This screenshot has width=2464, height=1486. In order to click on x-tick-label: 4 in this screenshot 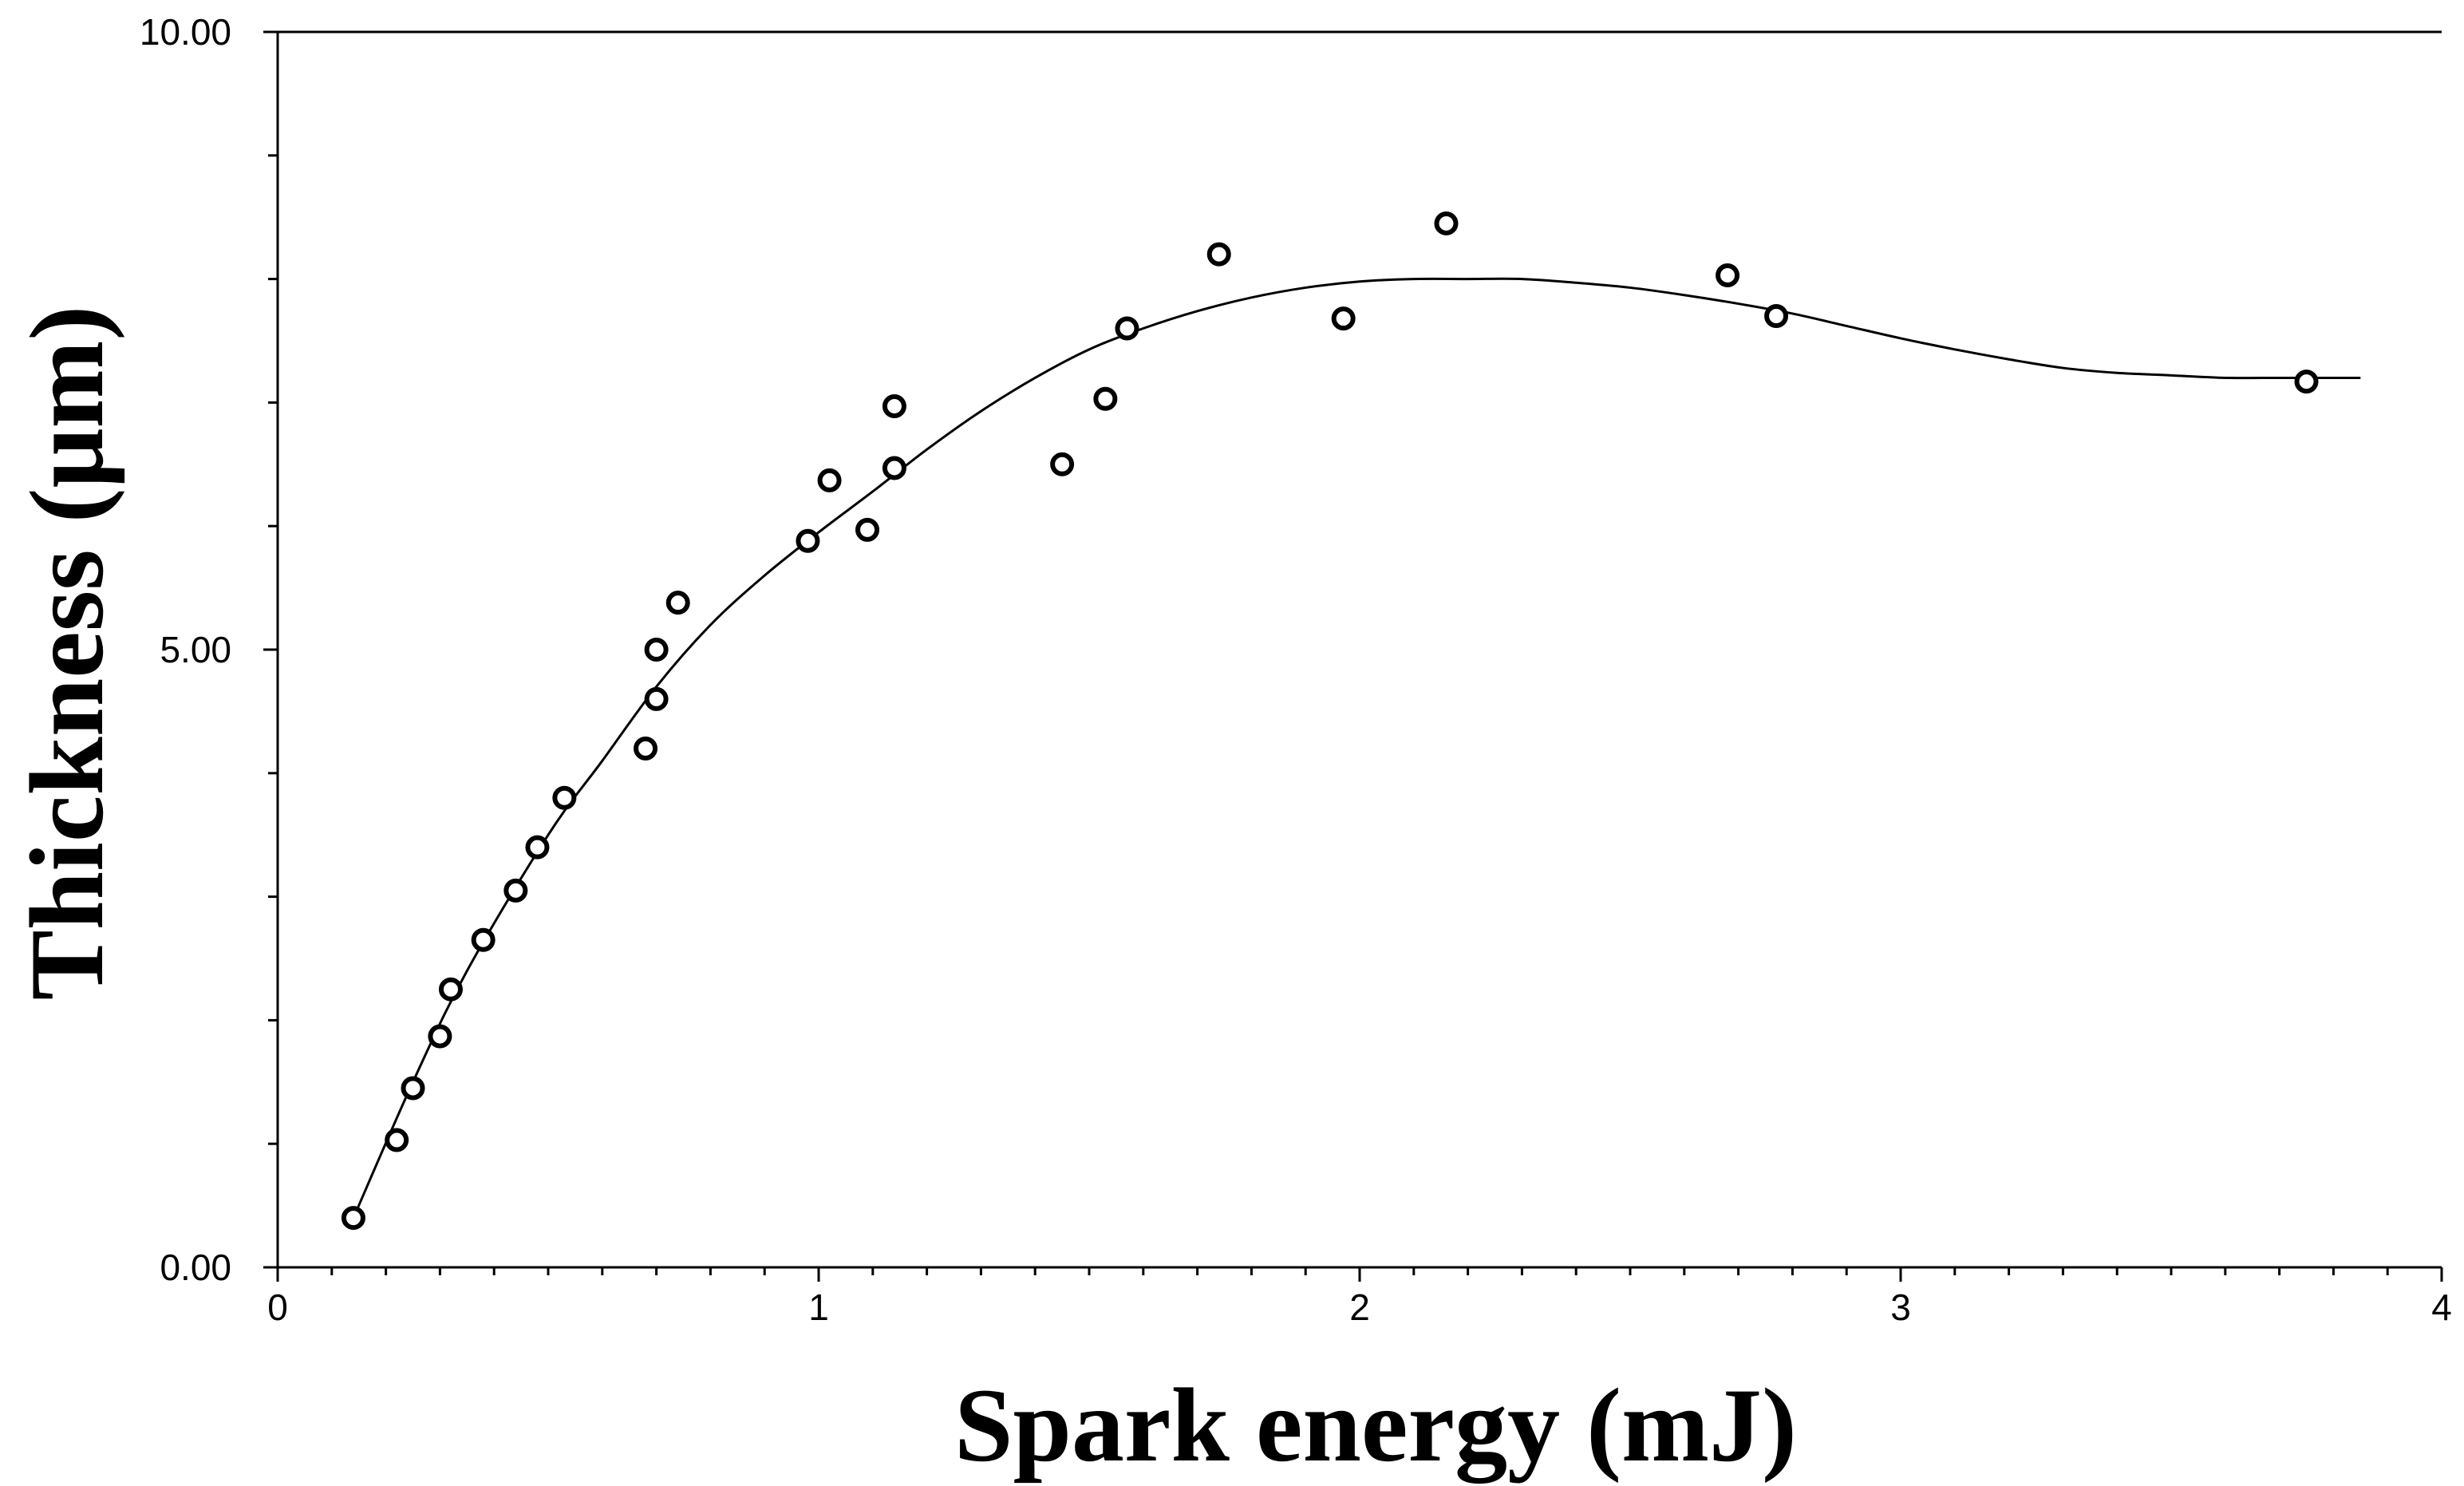, I will do `click(2441, 1307)`.